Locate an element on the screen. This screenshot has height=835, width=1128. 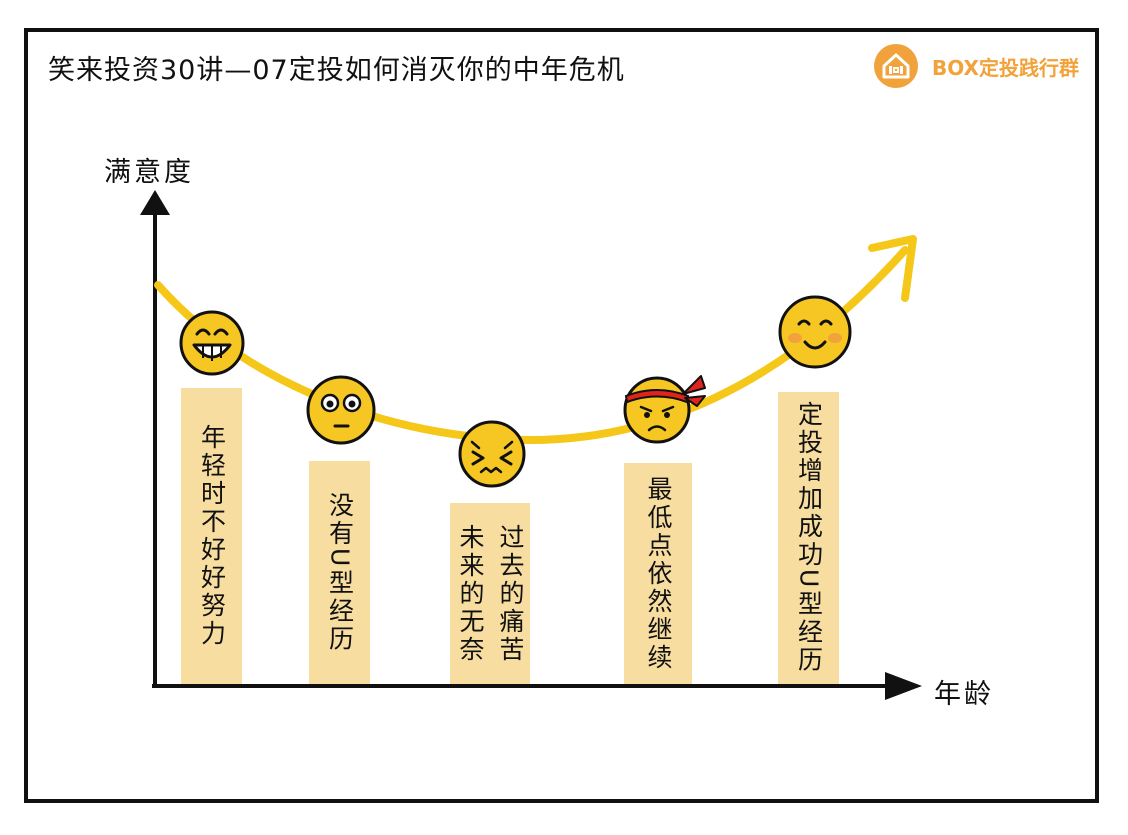
distressed-face-icon is located at coordinates (492, 454).